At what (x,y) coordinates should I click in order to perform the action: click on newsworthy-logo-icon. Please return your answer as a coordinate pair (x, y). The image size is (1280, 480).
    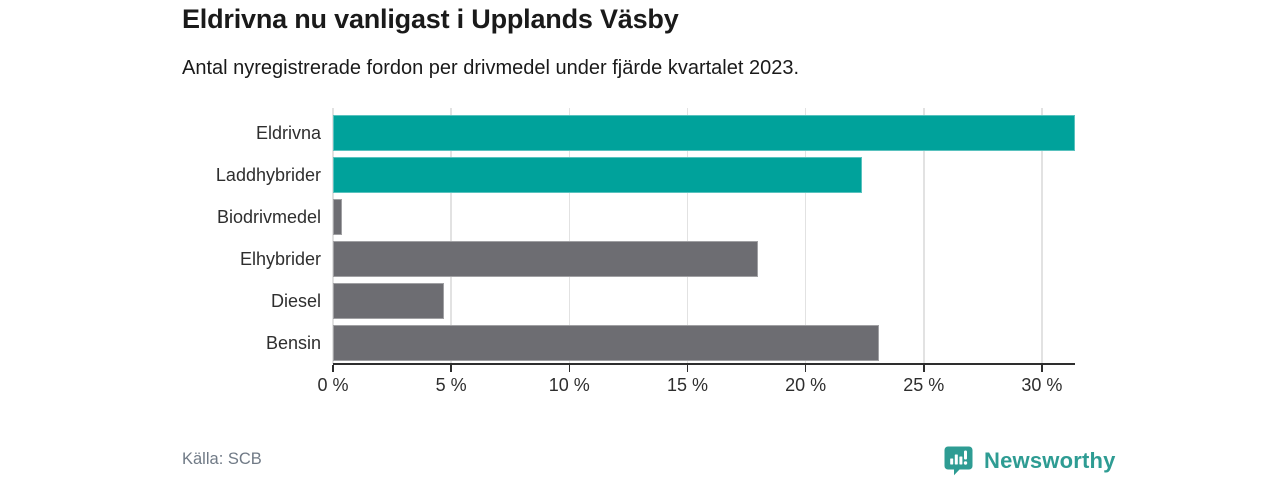
    Looking at the image, I should click on (958, 460).